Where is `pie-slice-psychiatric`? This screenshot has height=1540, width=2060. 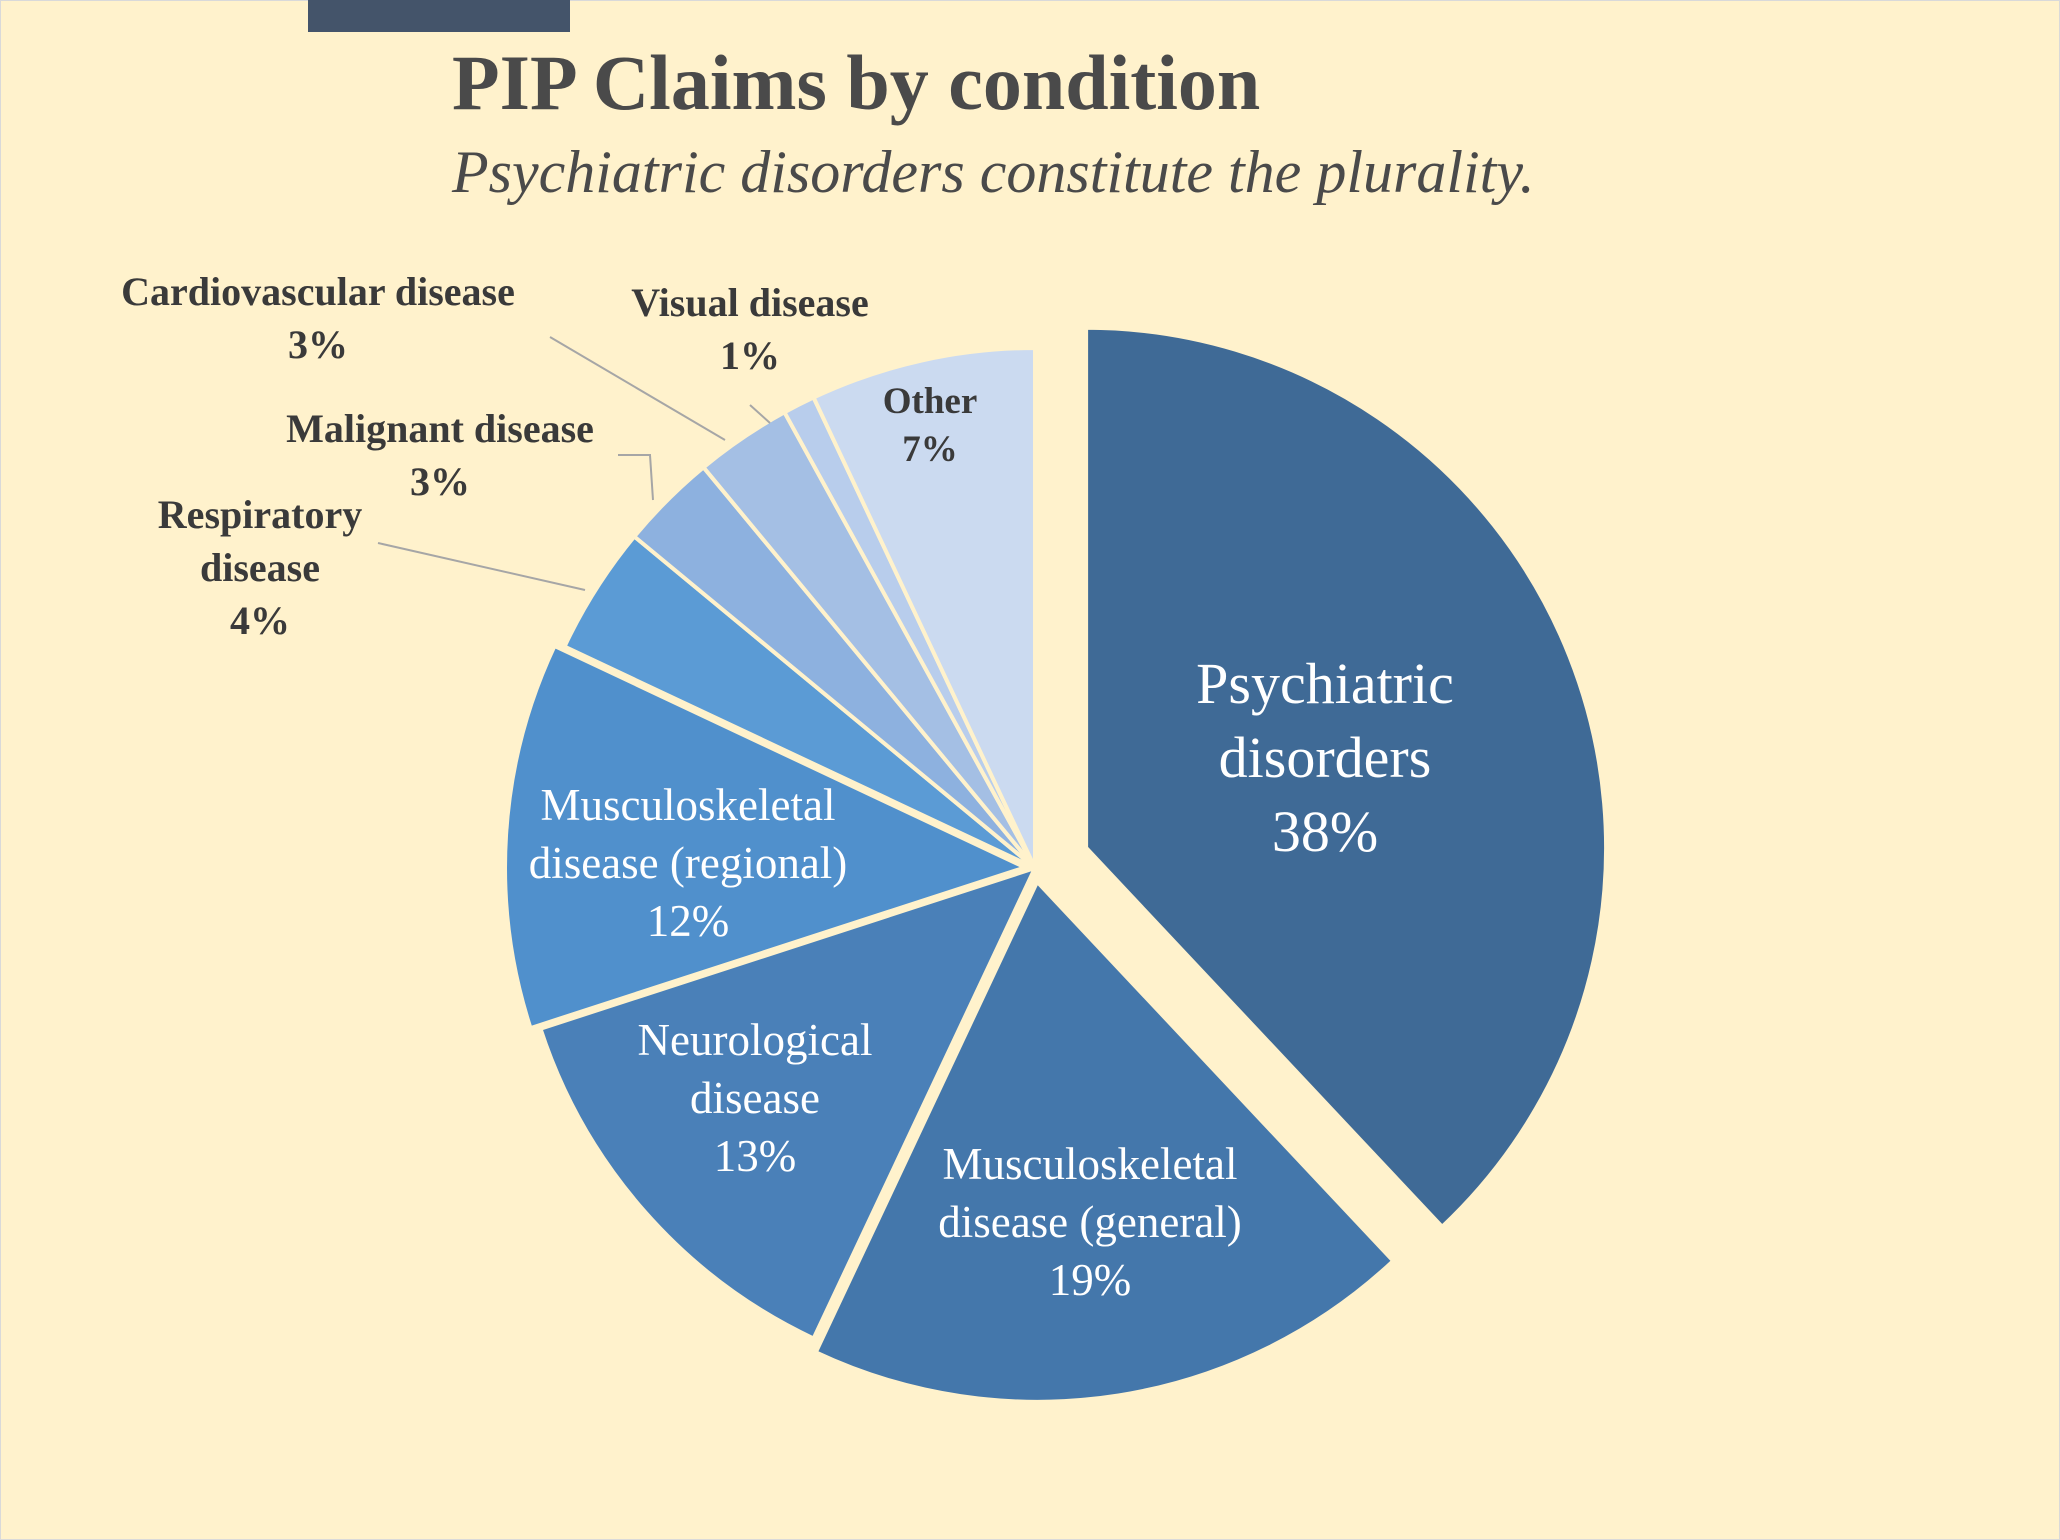 pie-slice-psychiatric is located at coordinates (1346, 777).